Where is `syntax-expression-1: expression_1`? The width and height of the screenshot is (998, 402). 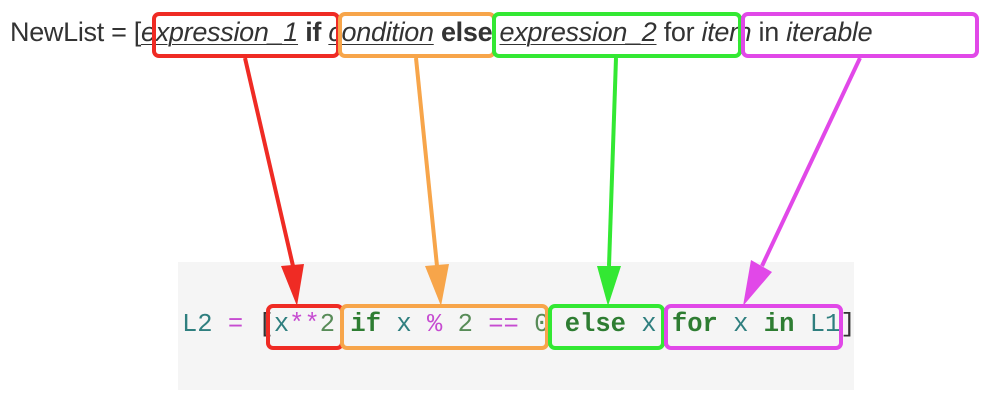 syntax-expression-1: expression_1 is located at coordinates (220, 32).